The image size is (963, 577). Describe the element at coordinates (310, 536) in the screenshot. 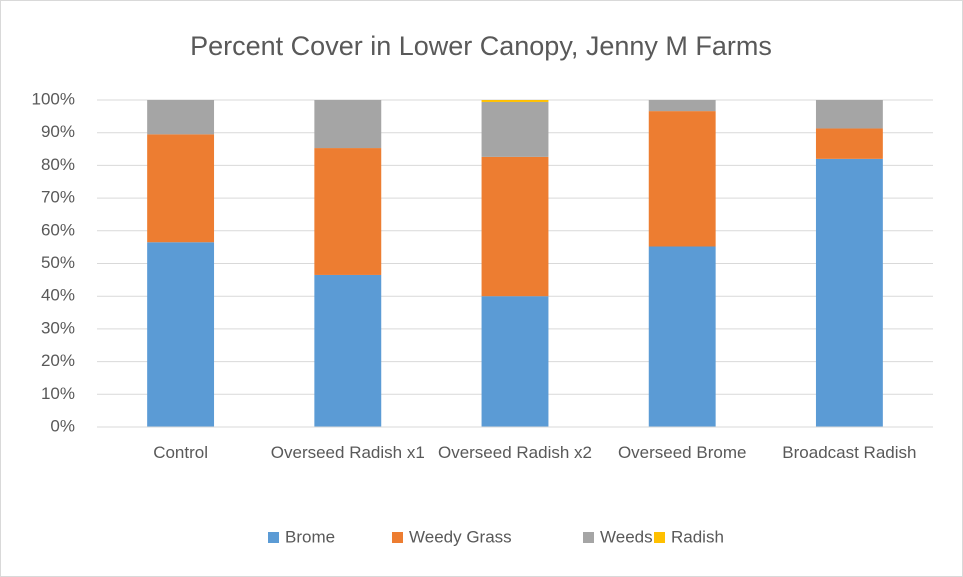

I see `legend-label: Brome` at that location.